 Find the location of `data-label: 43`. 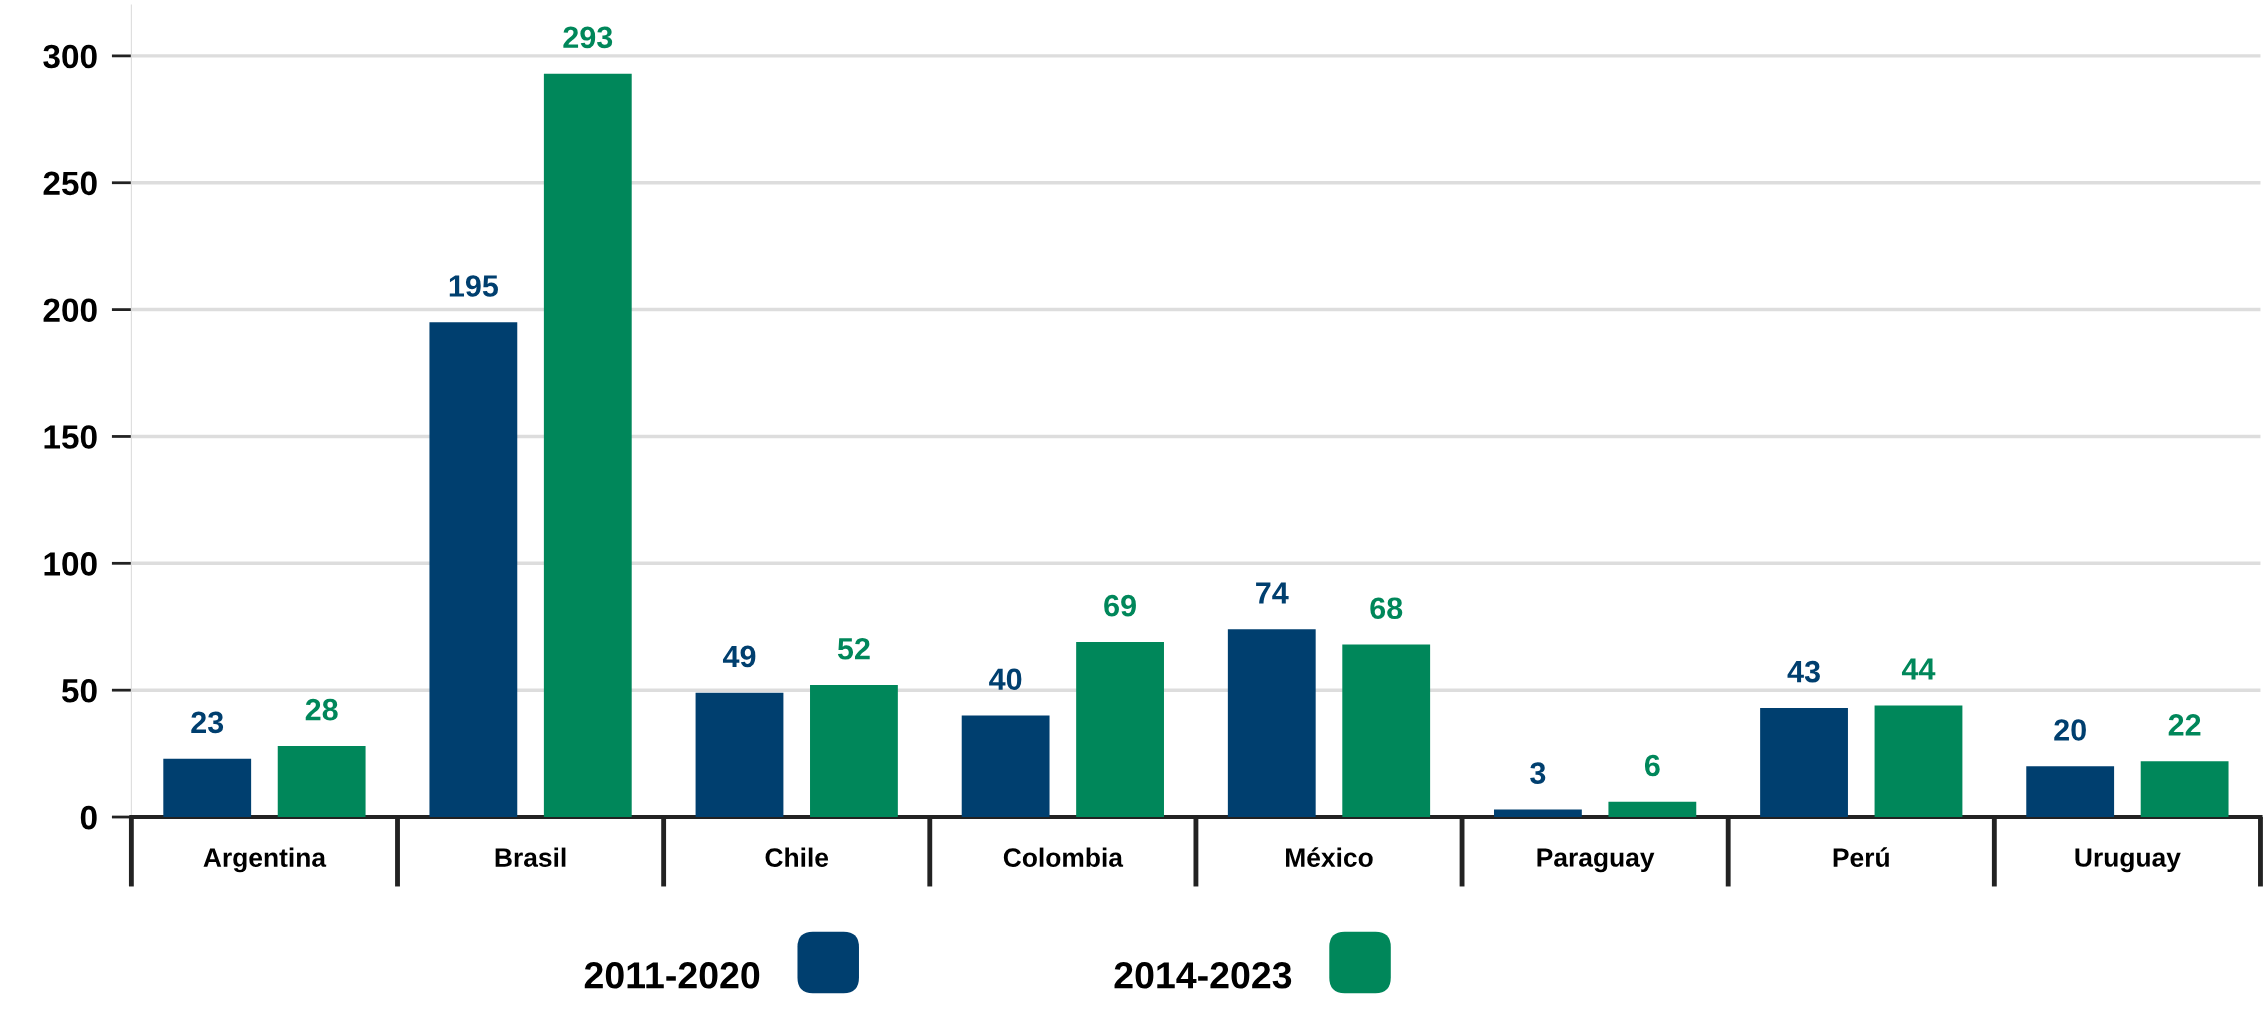

data-label: 43 is located at coordinates (1803, 671).